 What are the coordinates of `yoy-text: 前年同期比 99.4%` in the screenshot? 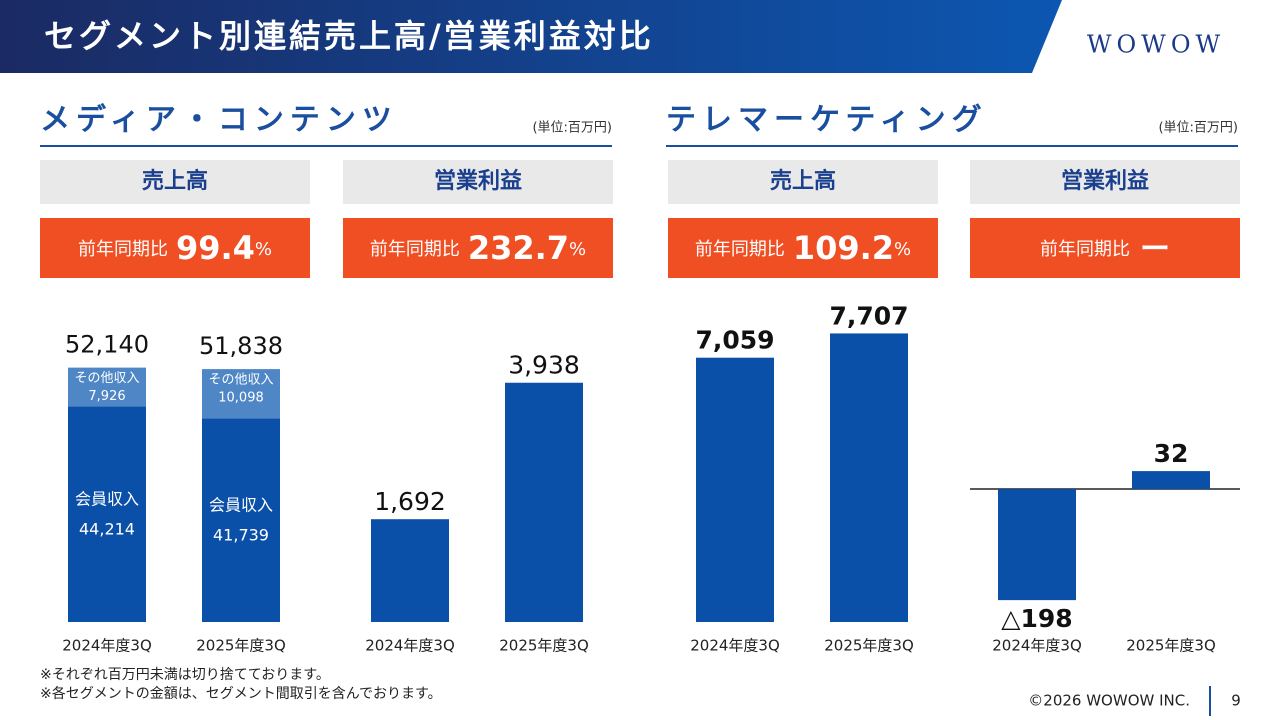 It's located at (175, 248).